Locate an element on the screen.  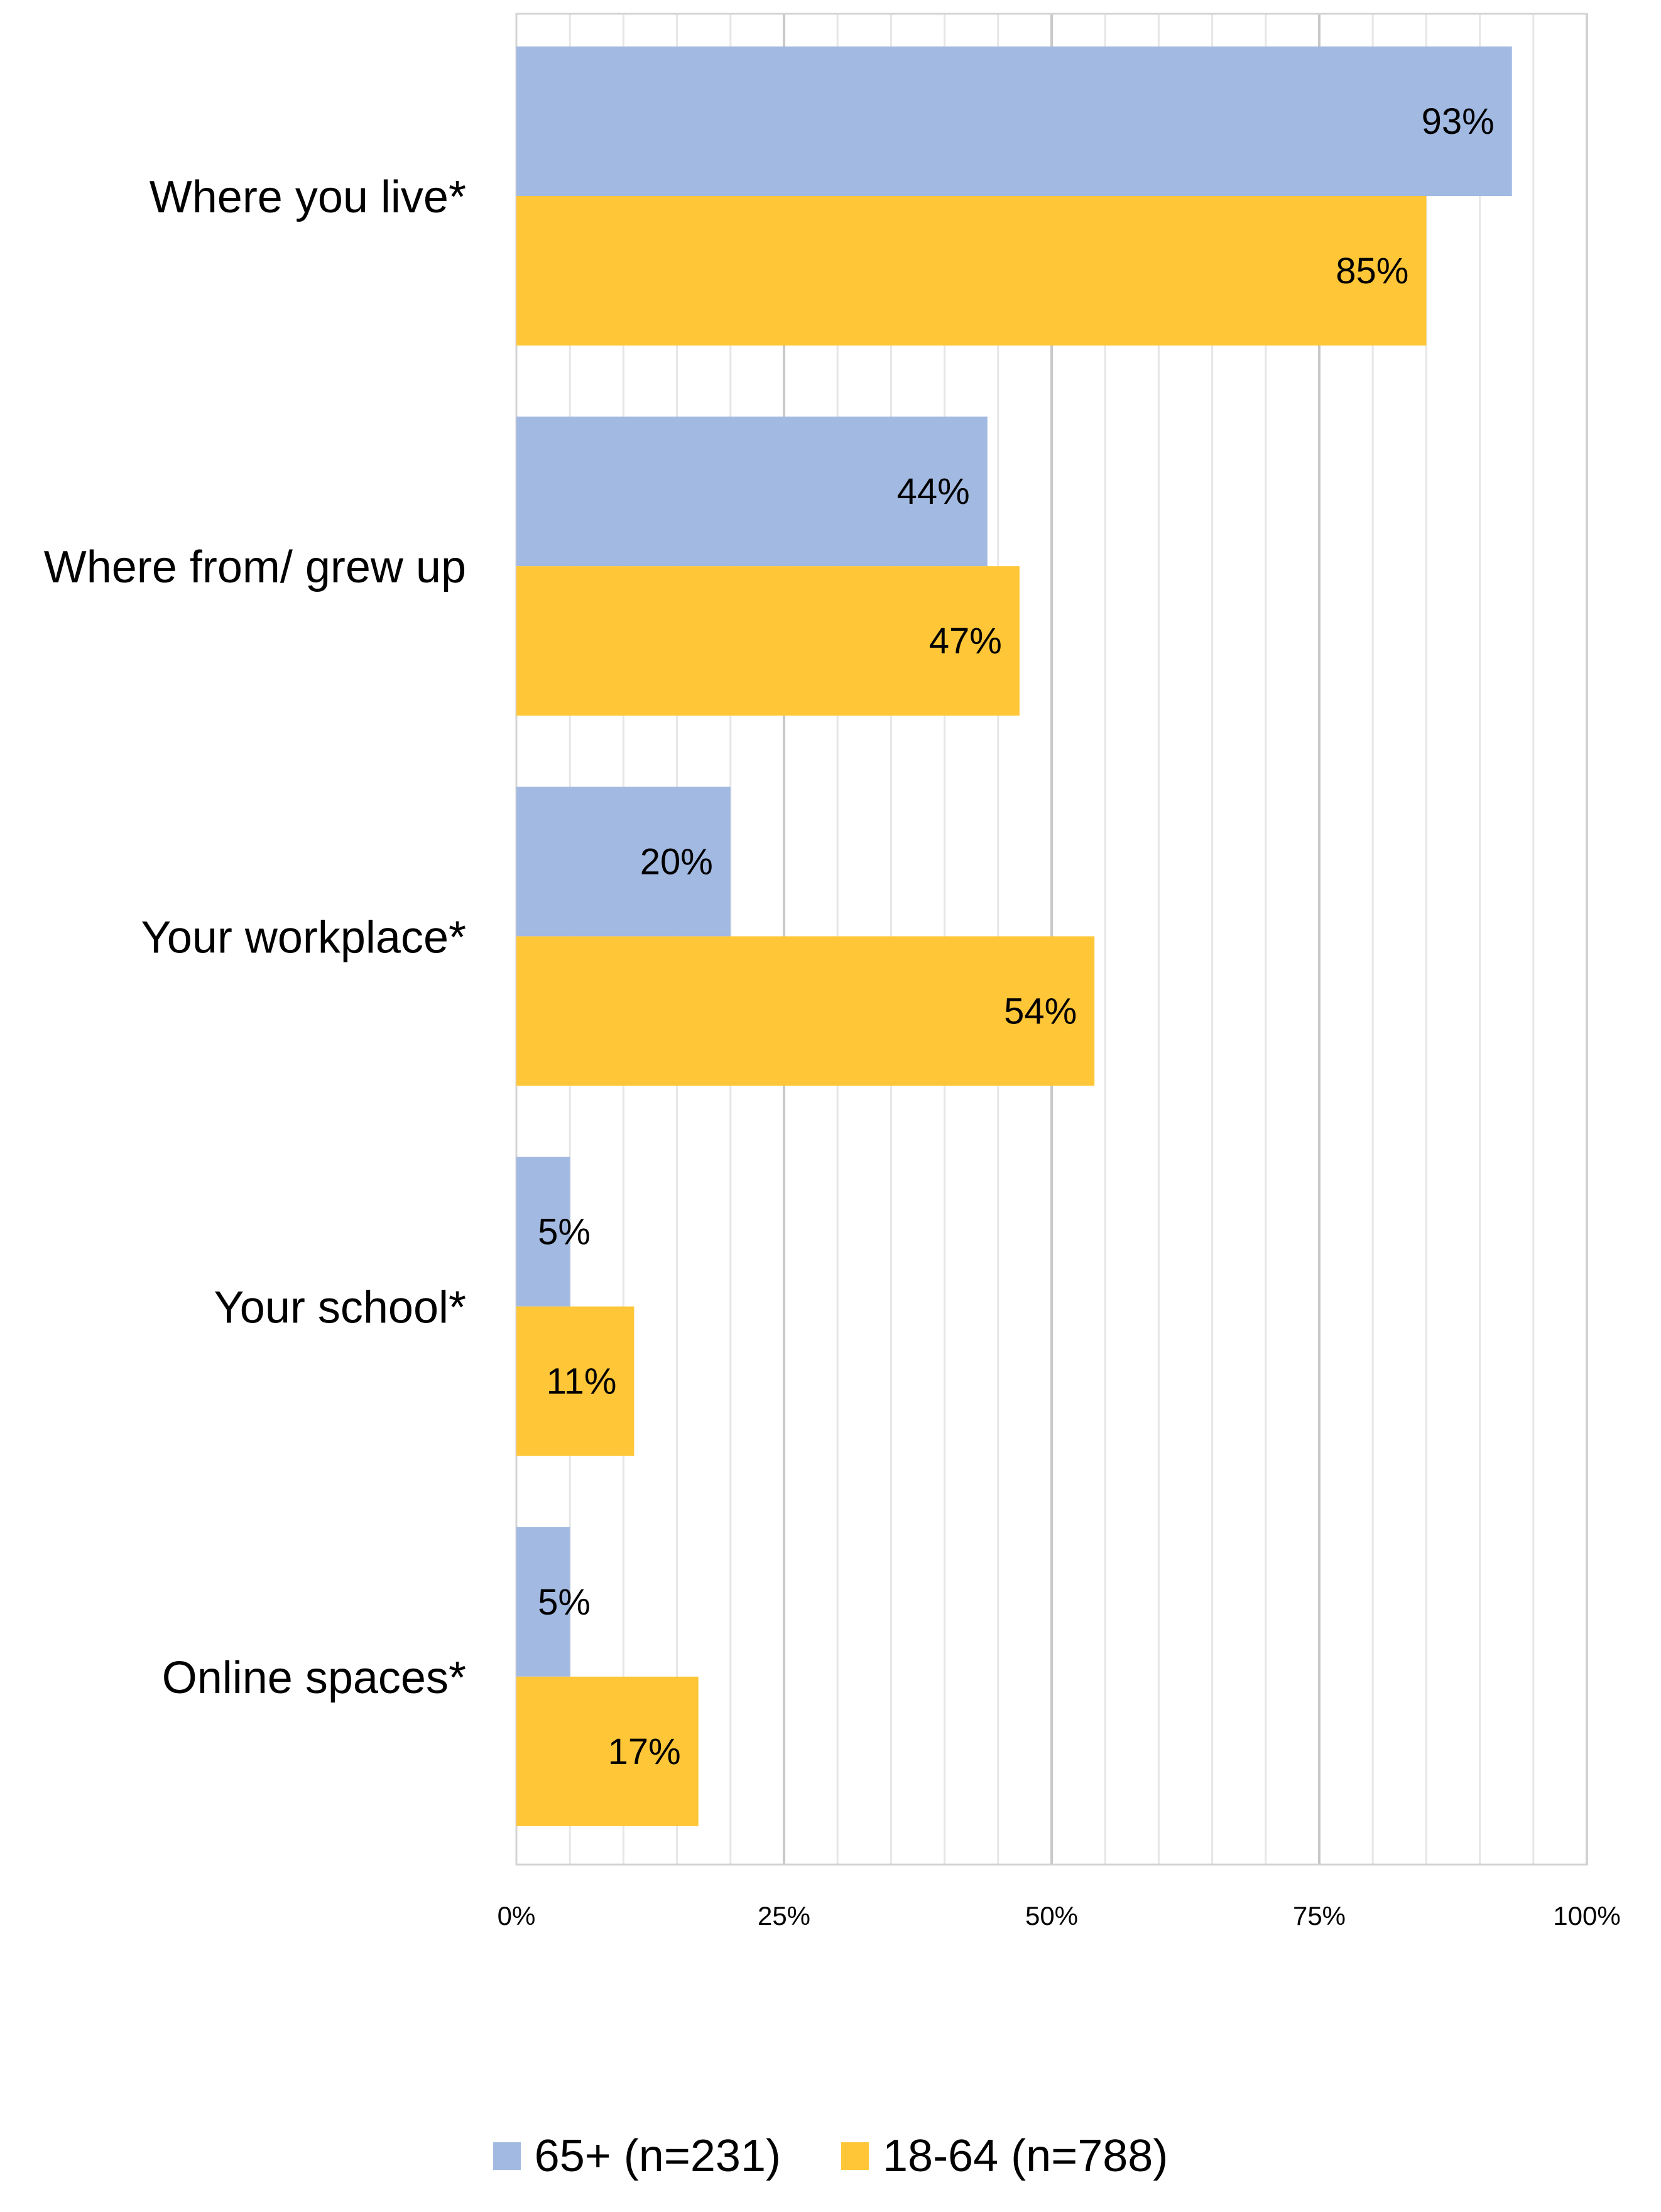
data-label: 17% is located at coordinates (644, 1752).